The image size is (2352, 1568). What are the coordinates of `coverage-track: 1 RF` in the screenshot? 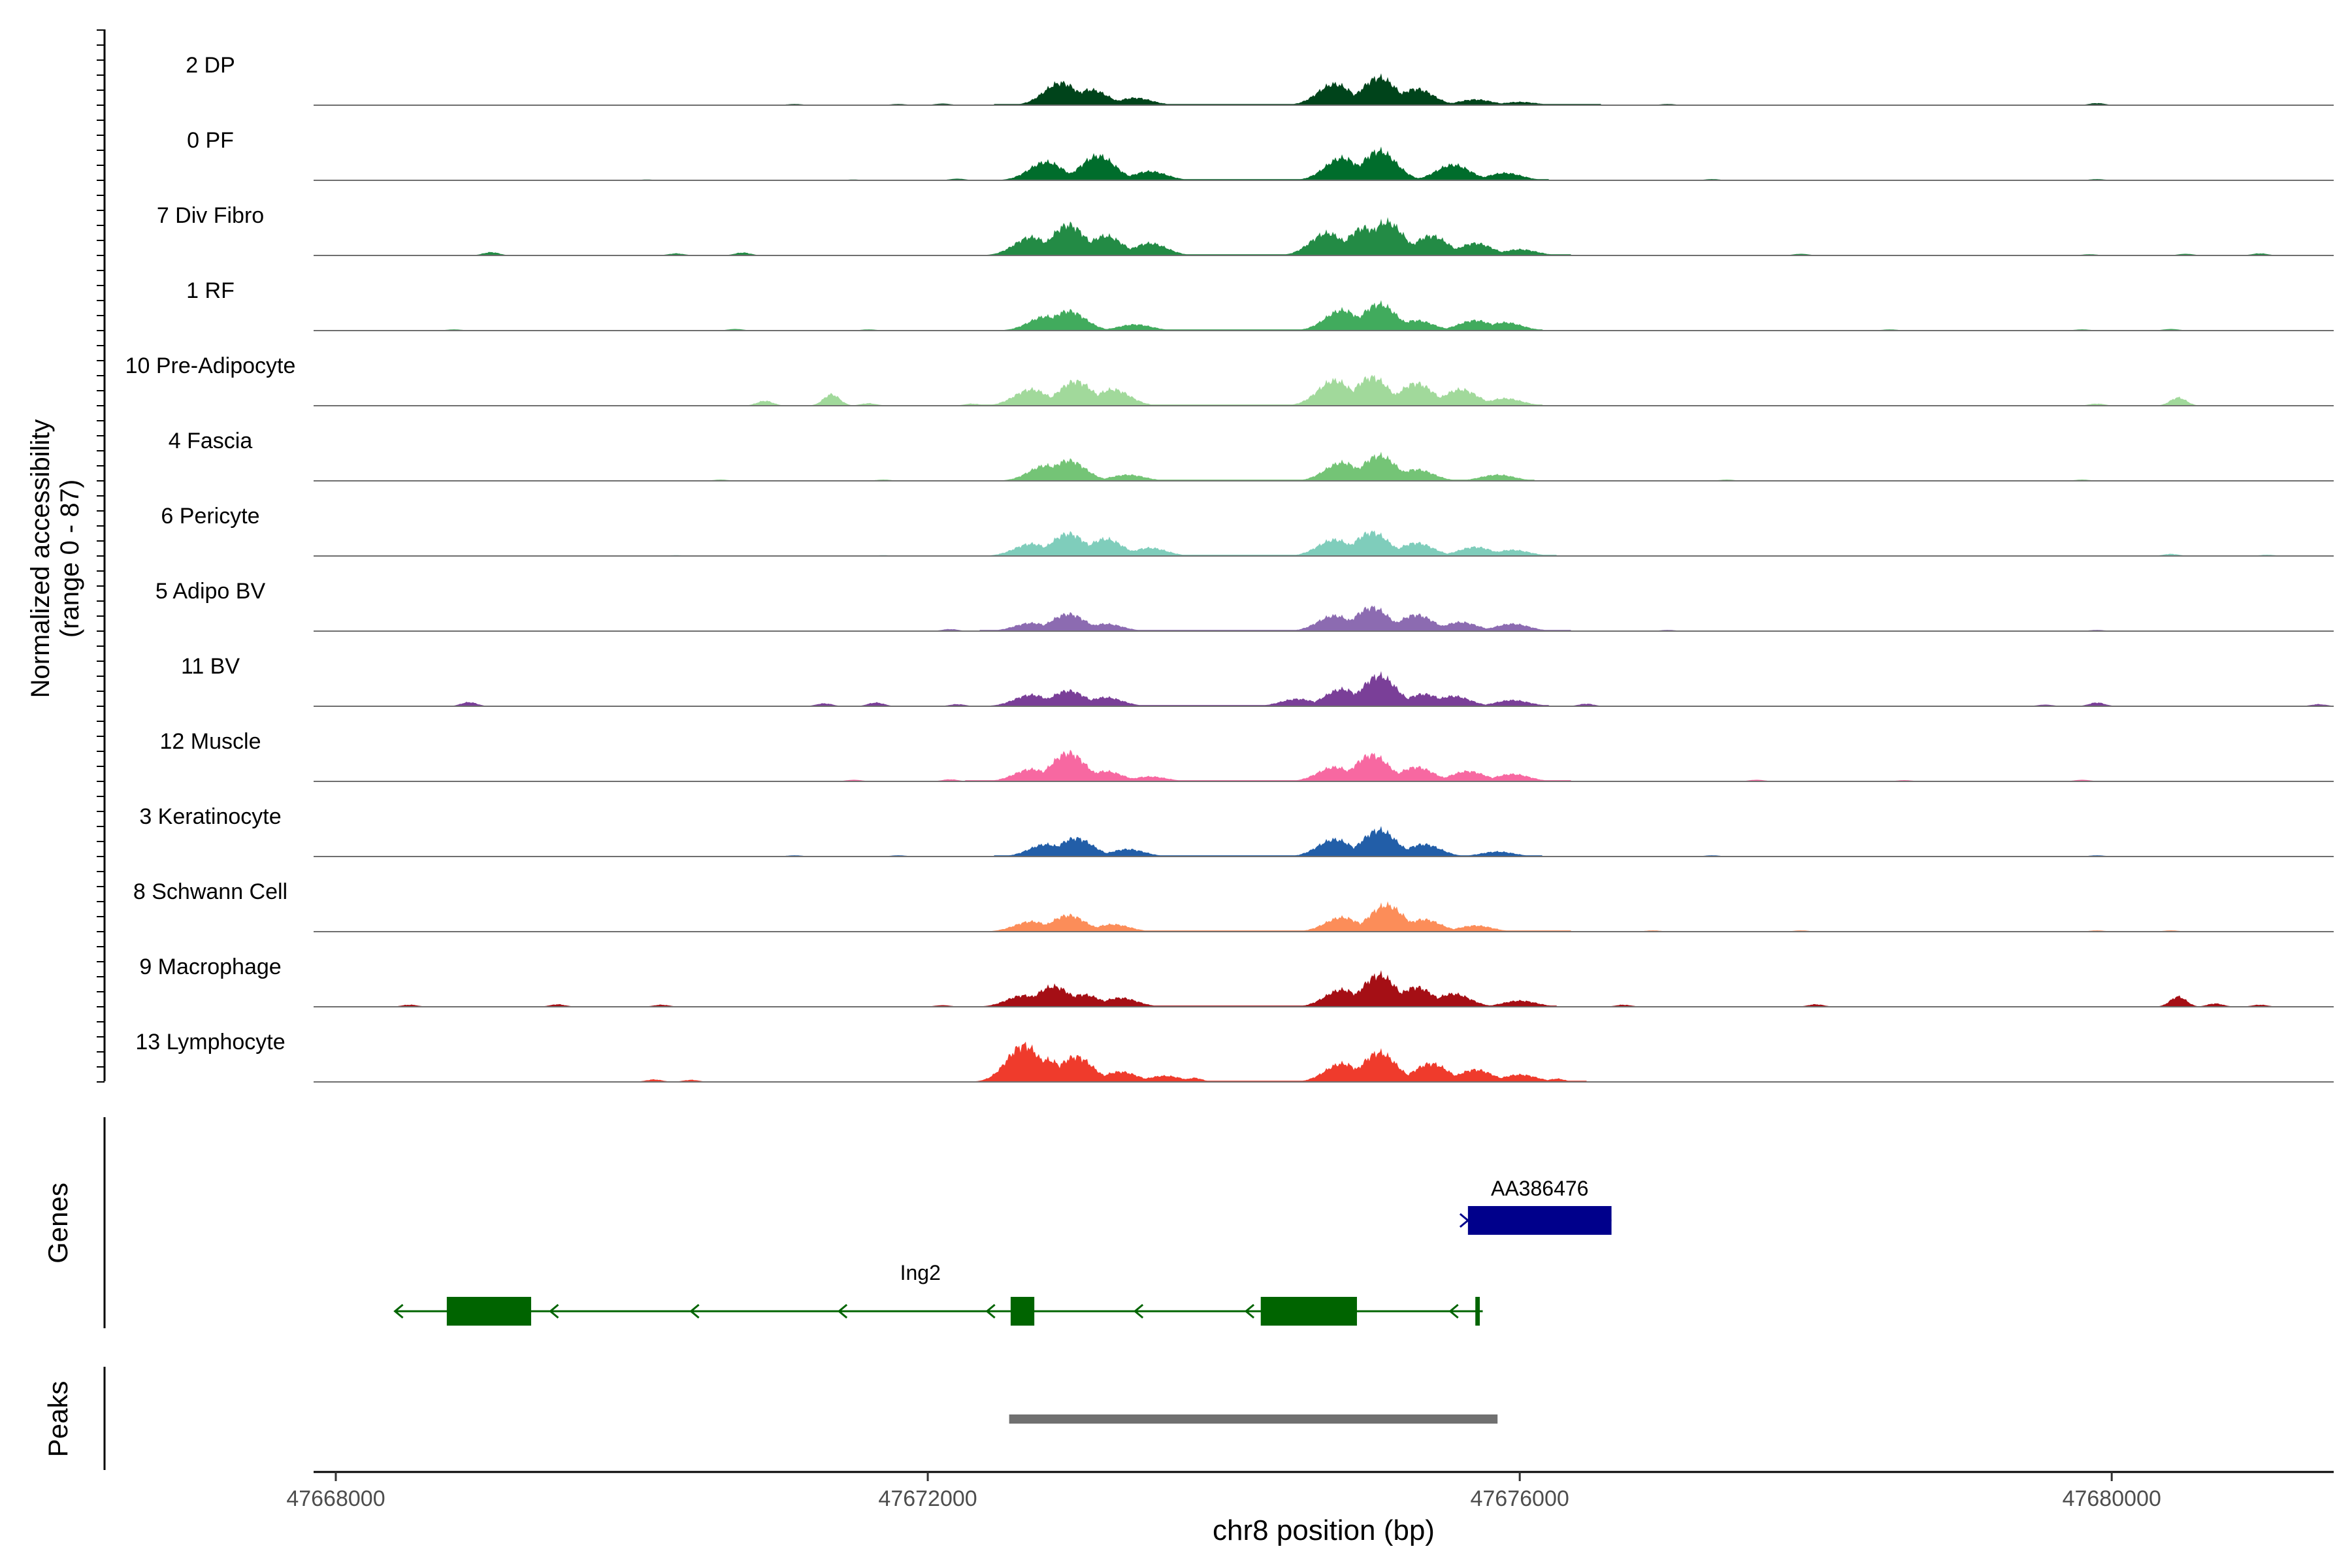 It's located at (1260, 304).